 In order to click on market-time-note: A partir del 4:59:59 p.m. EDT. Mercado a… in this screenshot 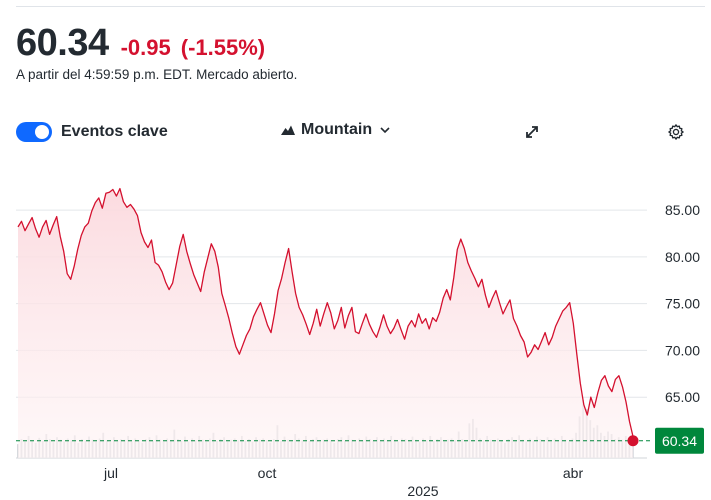, I will do `click(157, 74)`.